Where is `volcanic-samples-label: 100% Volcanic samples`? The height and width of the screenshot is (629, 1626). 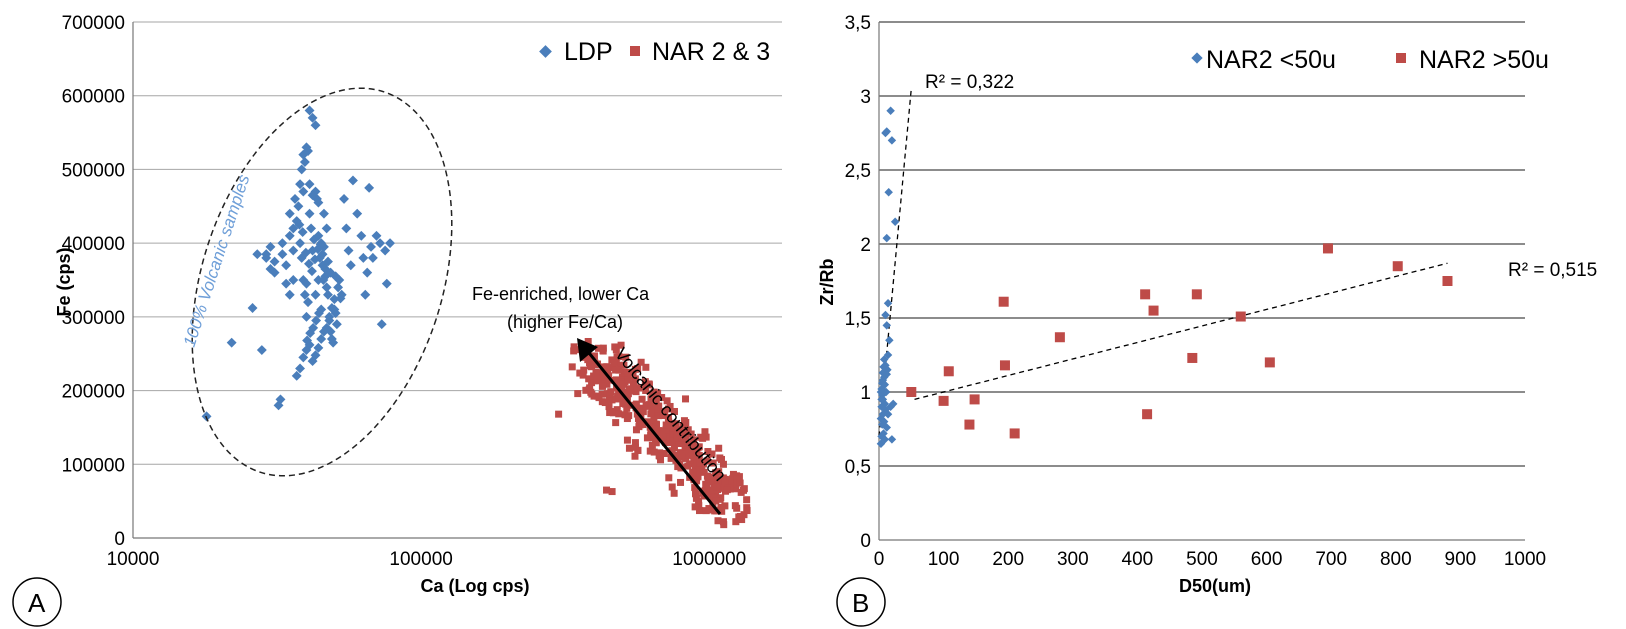
volcanic-samples-label: 100% Volcanic samples is located at coordinates (217, 260).